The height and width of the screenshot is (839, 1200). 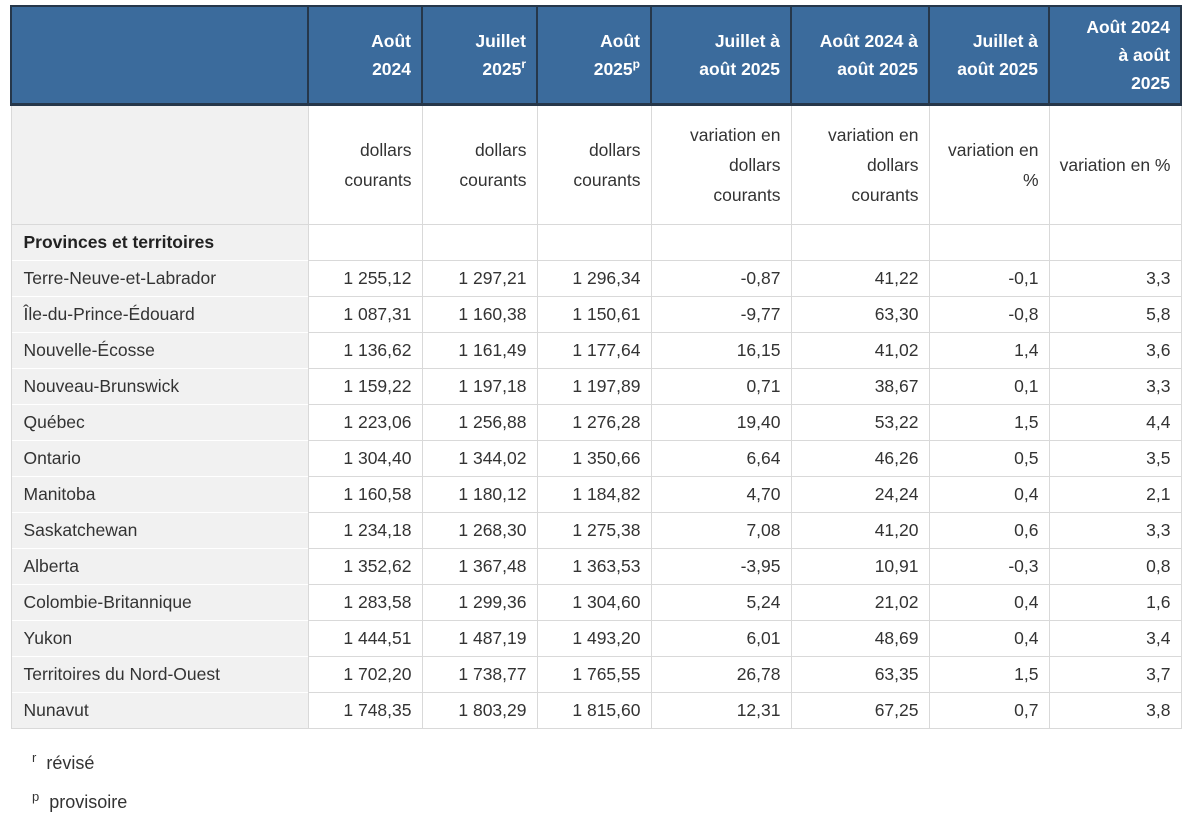 What do you see at coordinates (721, 278) in the screenshot?
I see `table-cell: -0,87` at bounding box center [721, 278].